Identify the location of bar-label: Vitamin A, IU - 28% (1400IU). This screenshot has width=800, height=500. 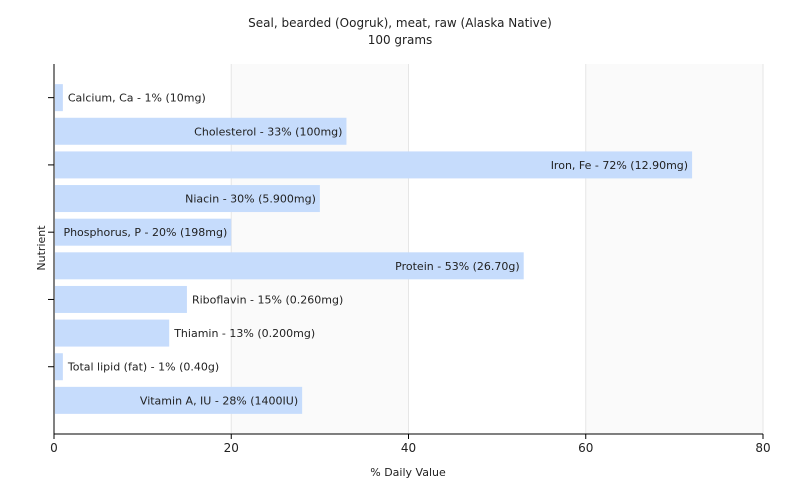
(219, 400).